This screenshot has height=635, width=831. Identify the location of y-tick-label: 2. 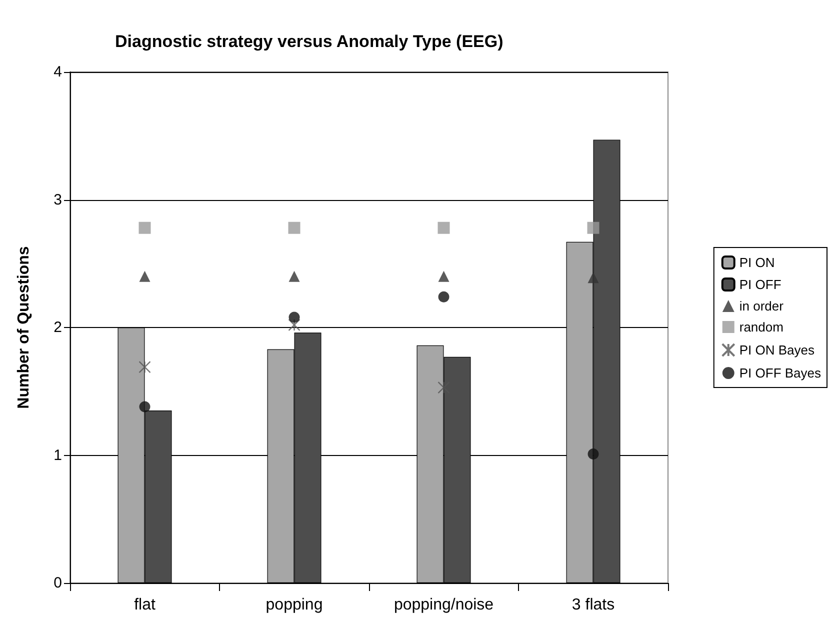
(58, 327).